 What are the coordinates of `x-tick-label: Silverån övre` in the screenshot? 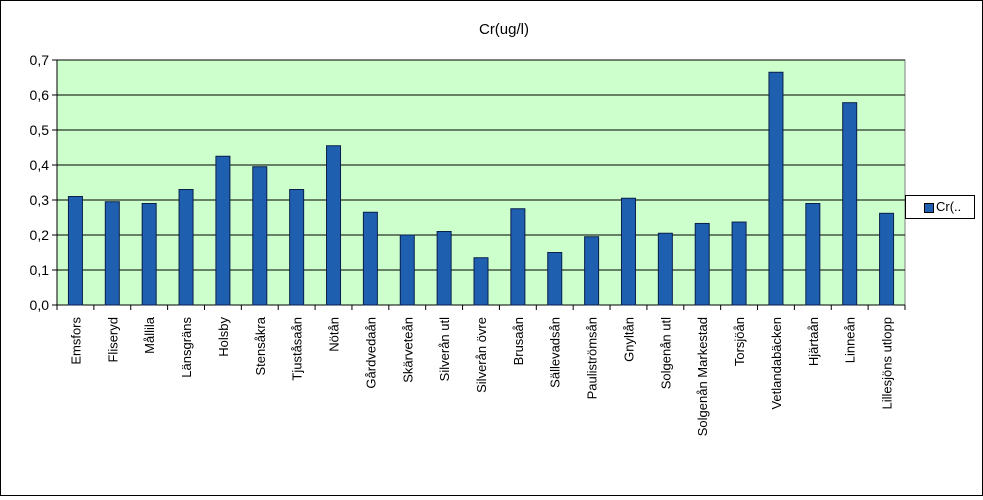 It's located at (481, 355).